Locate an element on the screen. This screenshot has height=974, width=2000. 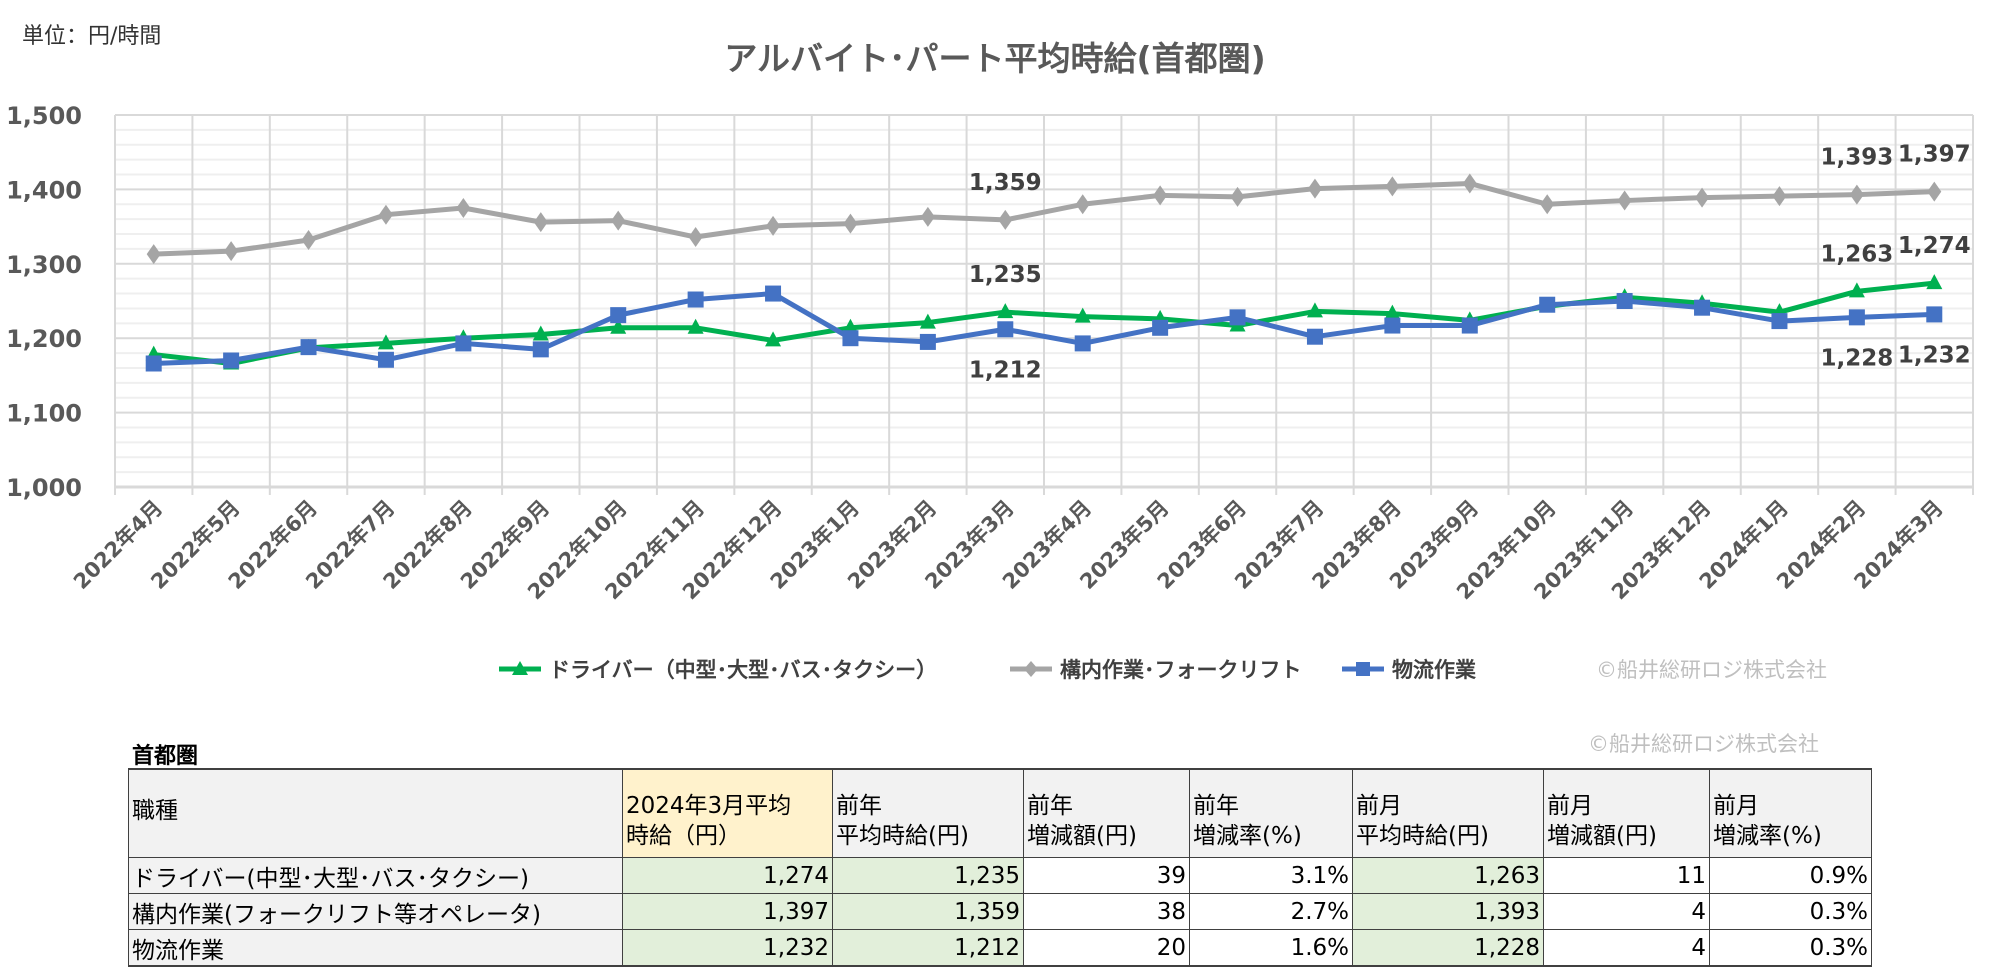
cell-value: 3.1% is located at coordinates (1271, 875).